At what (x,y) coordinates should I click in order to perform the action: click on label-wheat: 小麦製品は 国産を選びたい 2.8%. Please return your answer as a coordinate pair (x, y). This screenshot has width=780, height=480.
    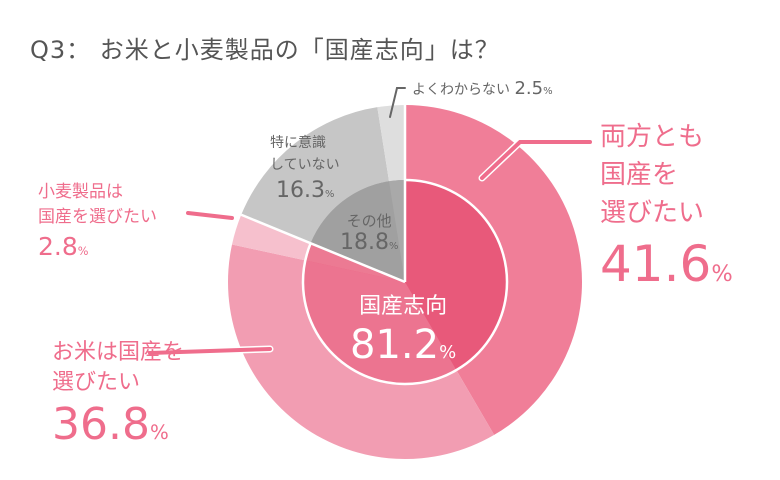
    Looking at the image, I should click on (97, 224).